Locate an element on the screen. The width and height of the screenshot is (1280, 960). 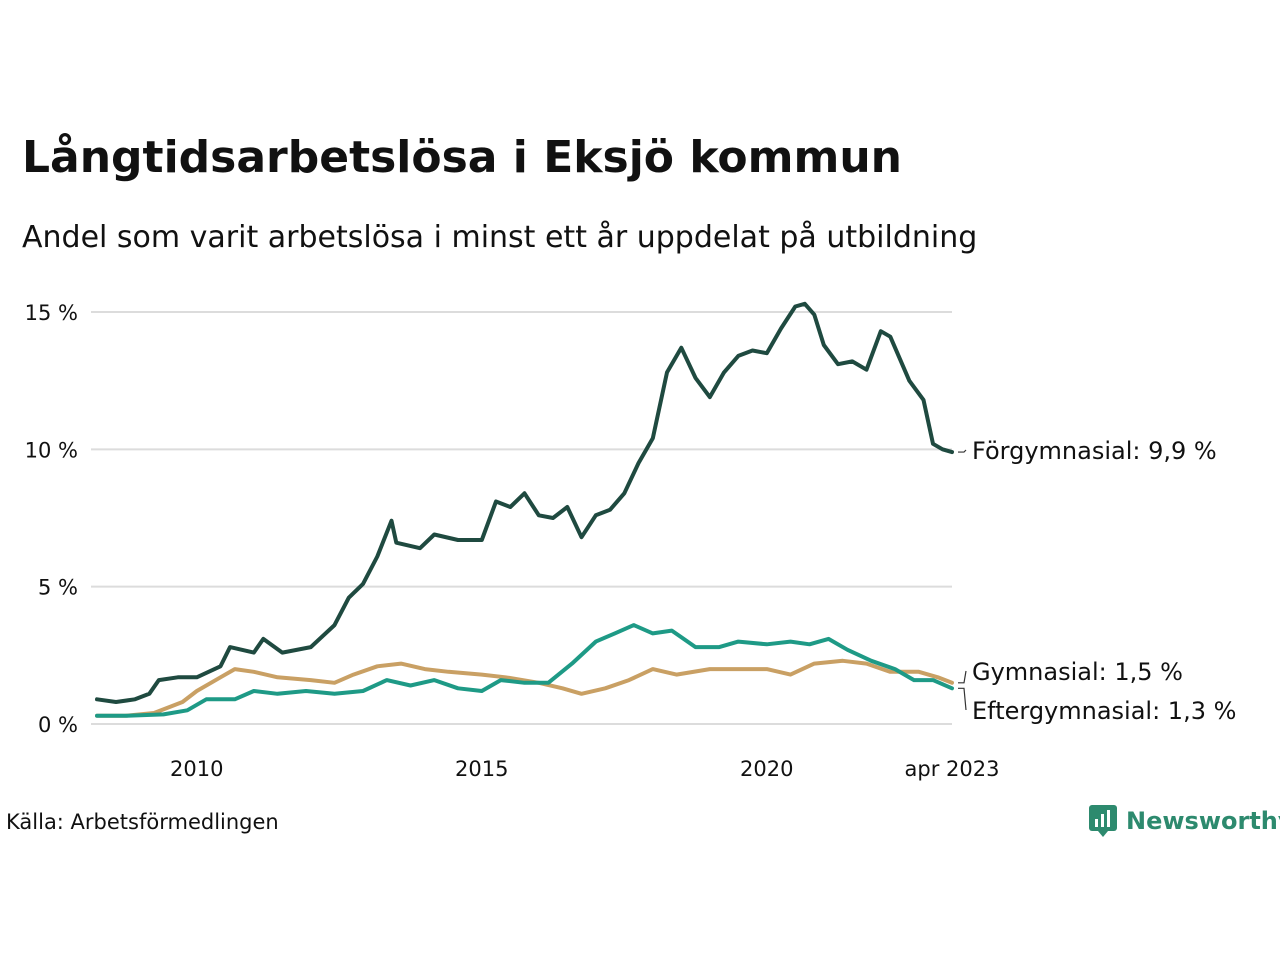
x-tick-label: apr 2023 is located at coordinates (952, 769).